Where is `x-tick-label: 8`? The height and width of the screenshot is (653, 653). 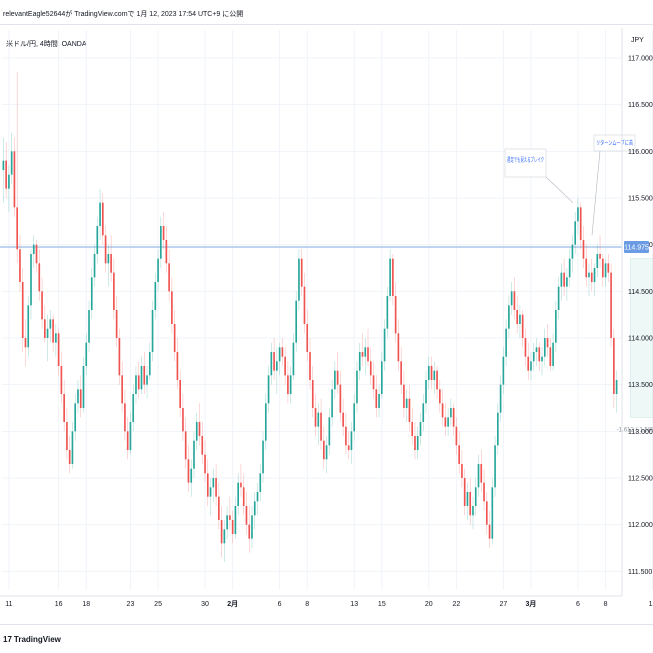 x-tick-label: 8 is located at coordinates (606, 604).